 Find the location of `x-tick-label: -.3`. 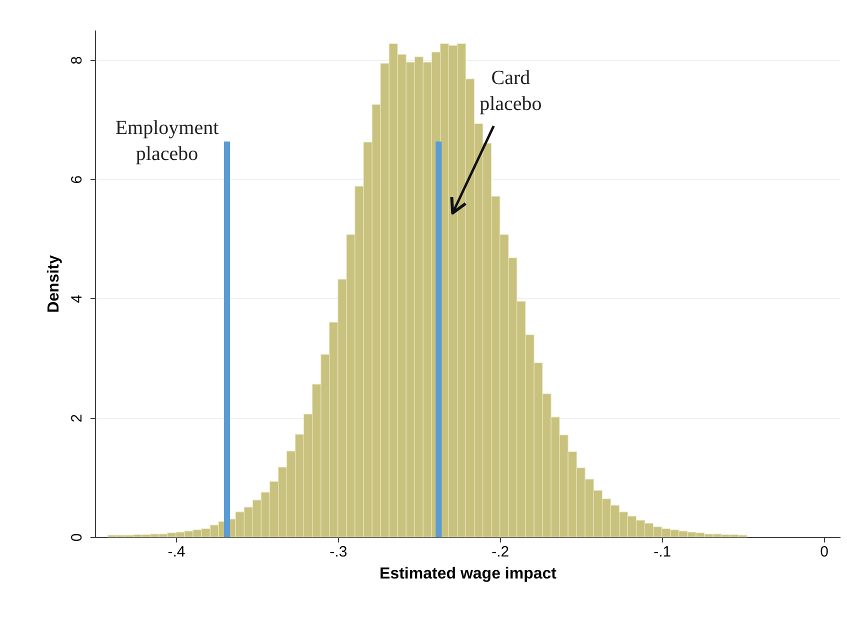

x-tick-label: -.3 is located at coordinates (339, 552).